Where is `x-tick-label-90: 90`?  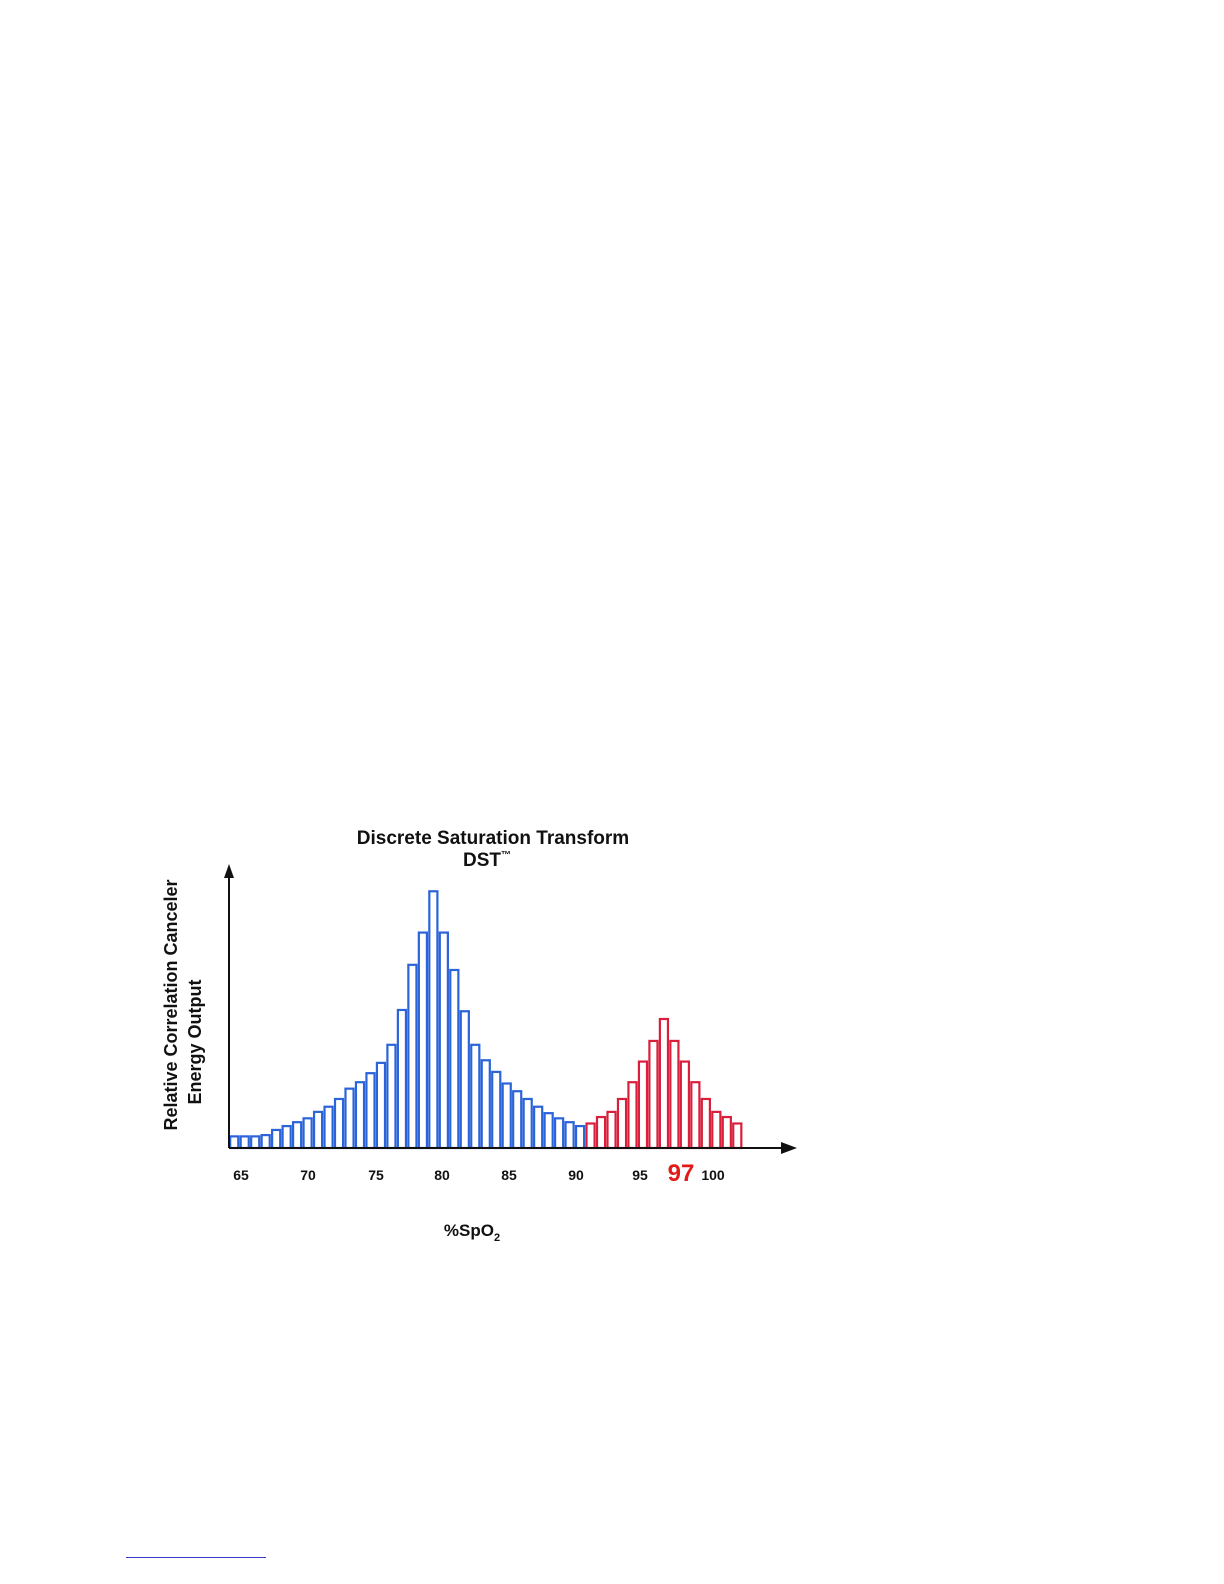
x-tick-label-90: 90 is located at coordinates (576, 1175).